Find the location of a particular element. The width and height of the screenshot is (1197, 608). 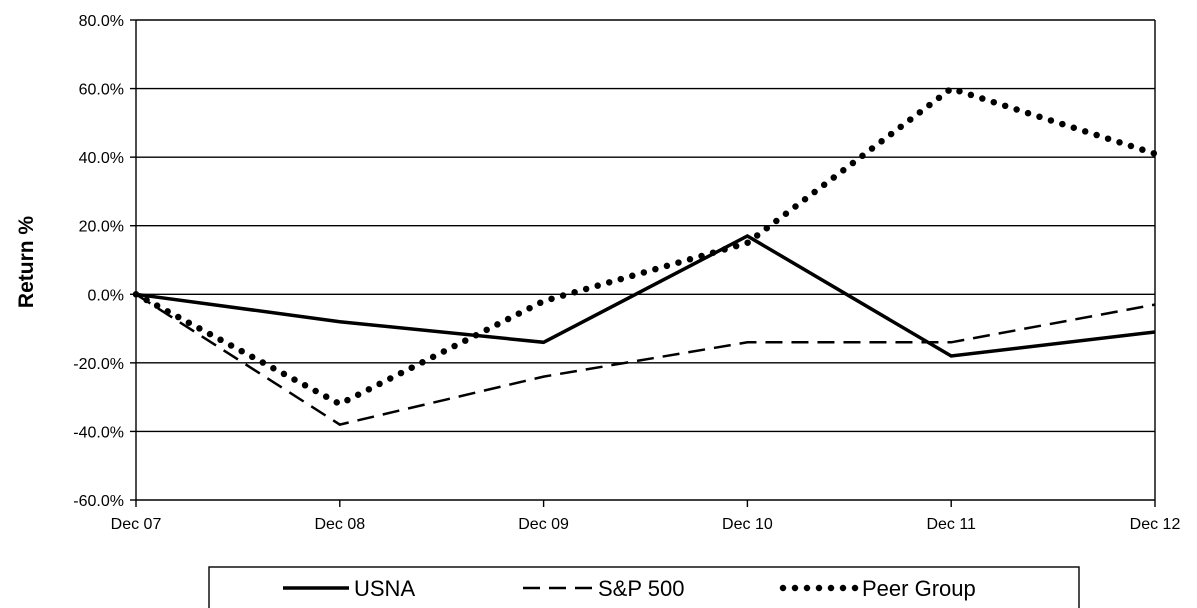

x-tick-label: Dec 07 is located at coordinates (136, 524).